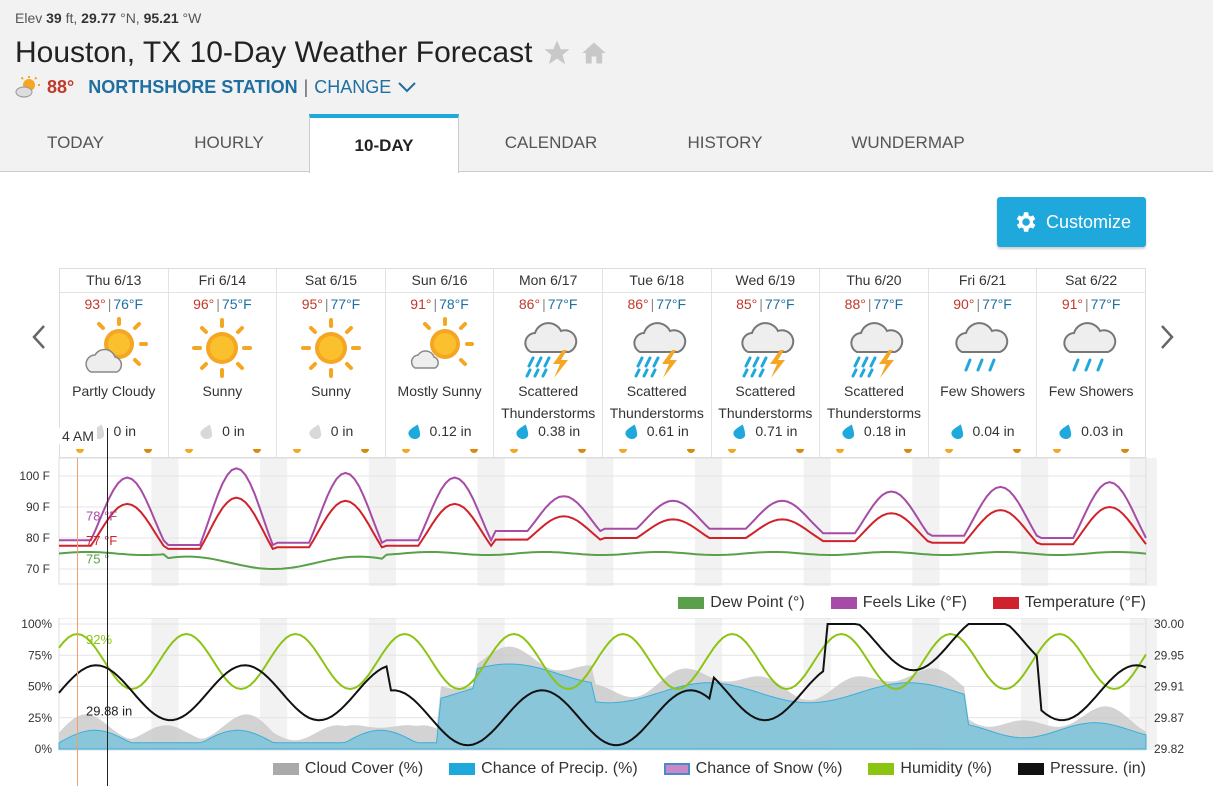 The image size is (1213, 786). What do you see at coordinates (557, 53) in the screenshot?
I see `star-icon` at bounding box center [557, 53].